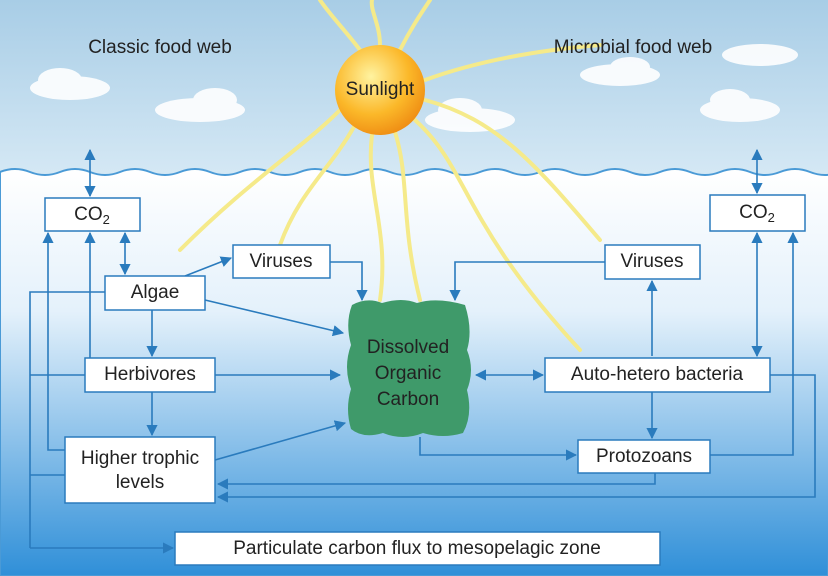  I want to click on node-label: Protozoans, so click(644, 456).